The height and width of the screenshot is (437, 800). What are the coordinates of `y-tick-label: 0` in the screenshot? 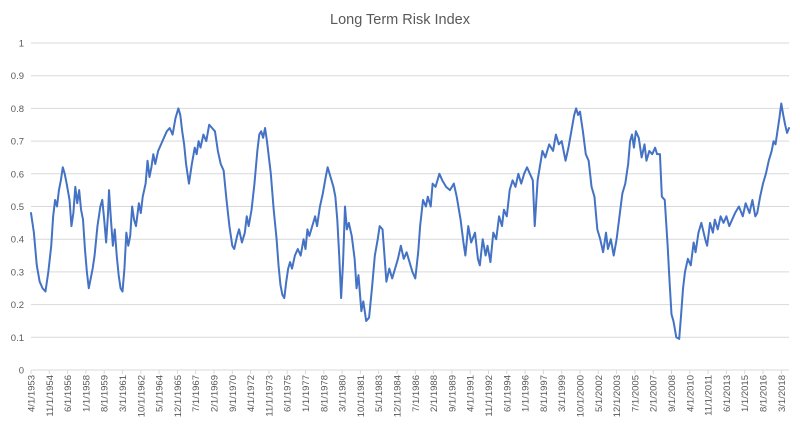 It's located at (21, 371).